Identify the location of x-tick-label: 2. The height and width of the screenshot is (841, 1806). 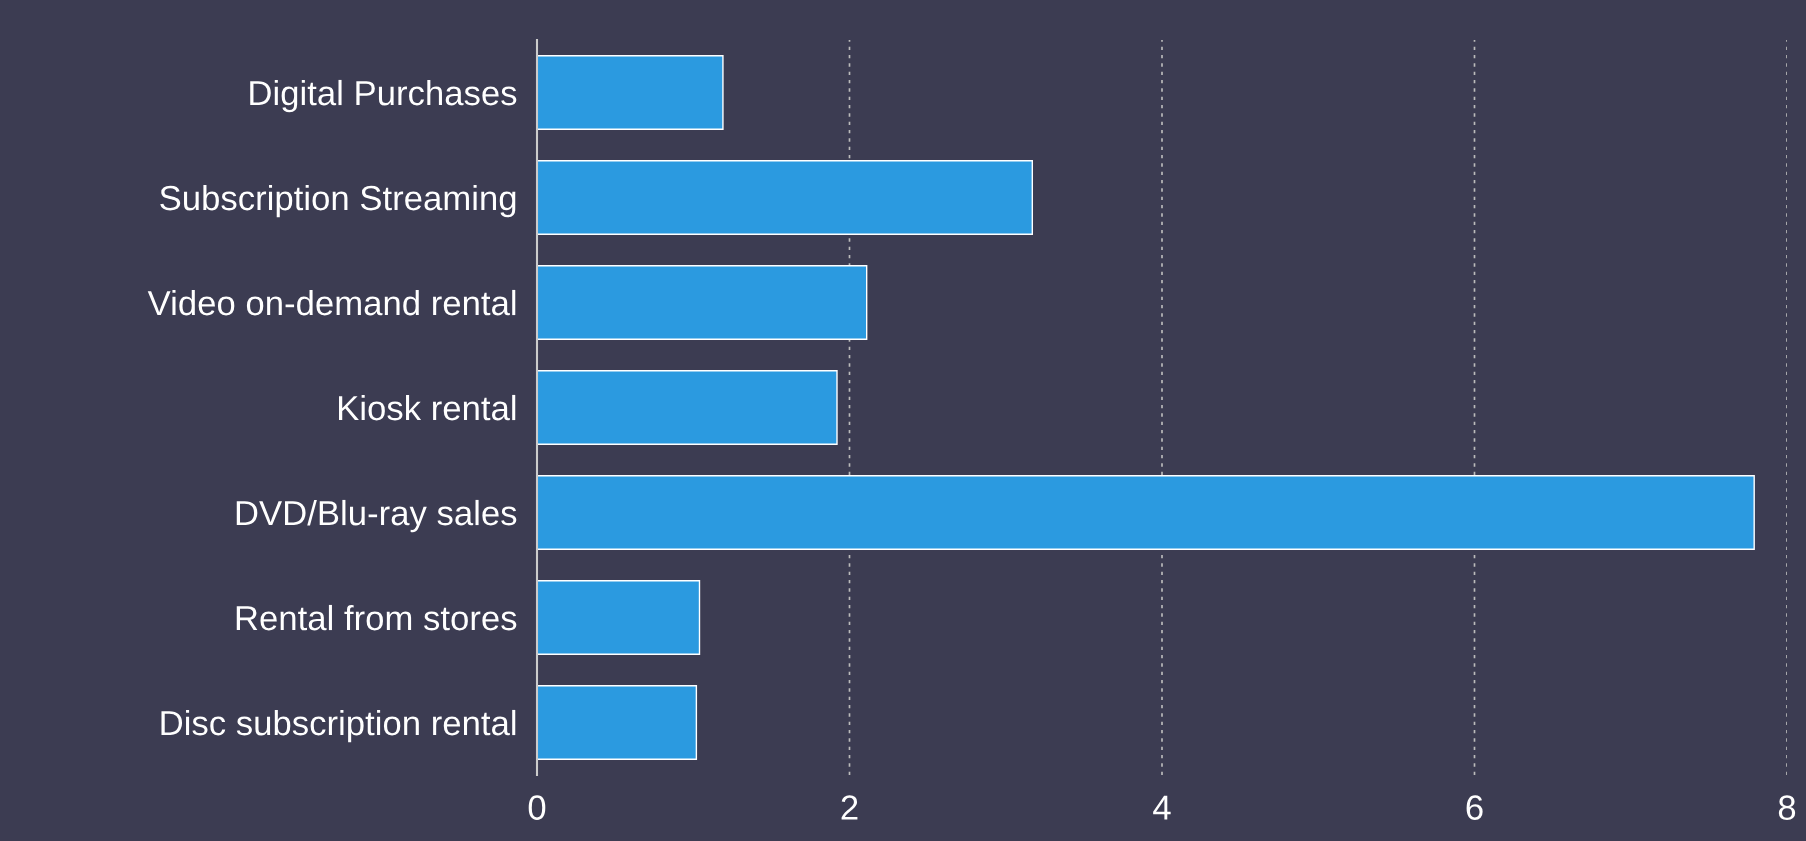
(849, 807).